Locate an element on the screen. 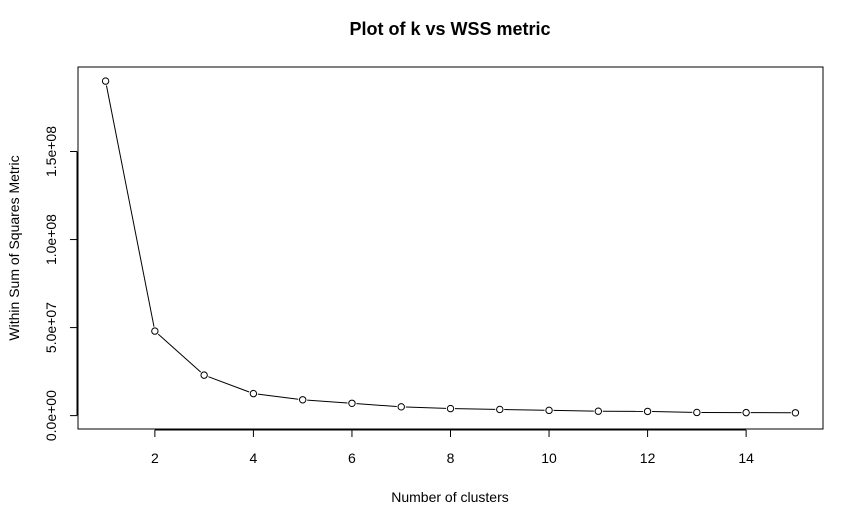 This screenshot has width=853, height=514. y-tick-label: 1.0e+08 is located at coordinates (51, 239).